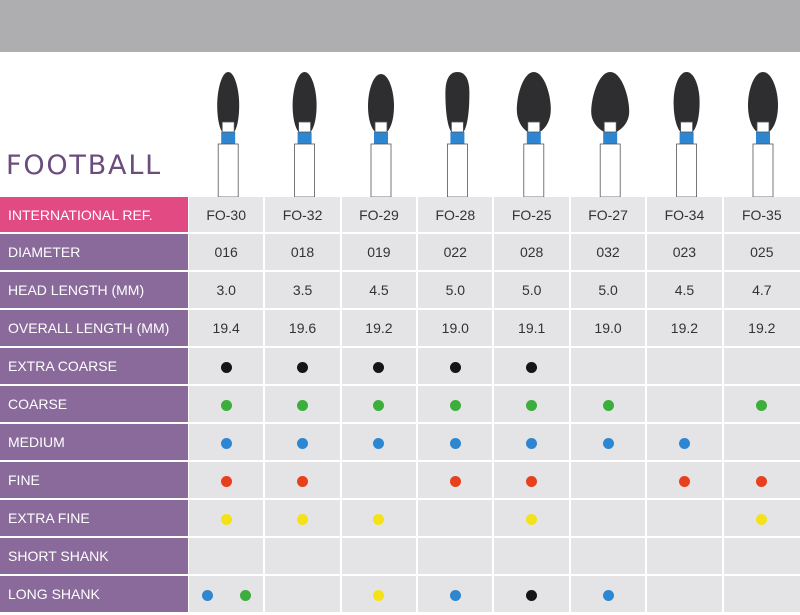  I want to click on grit-row: LONG SHANK, so click(400, 595).